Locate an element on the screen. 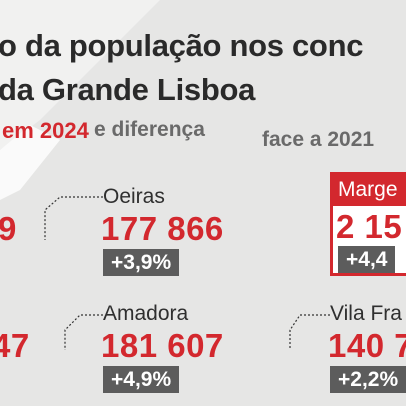 The height and width of the screenshot is (406, 406). population: 140 7 is located at coordinates (367, 345).